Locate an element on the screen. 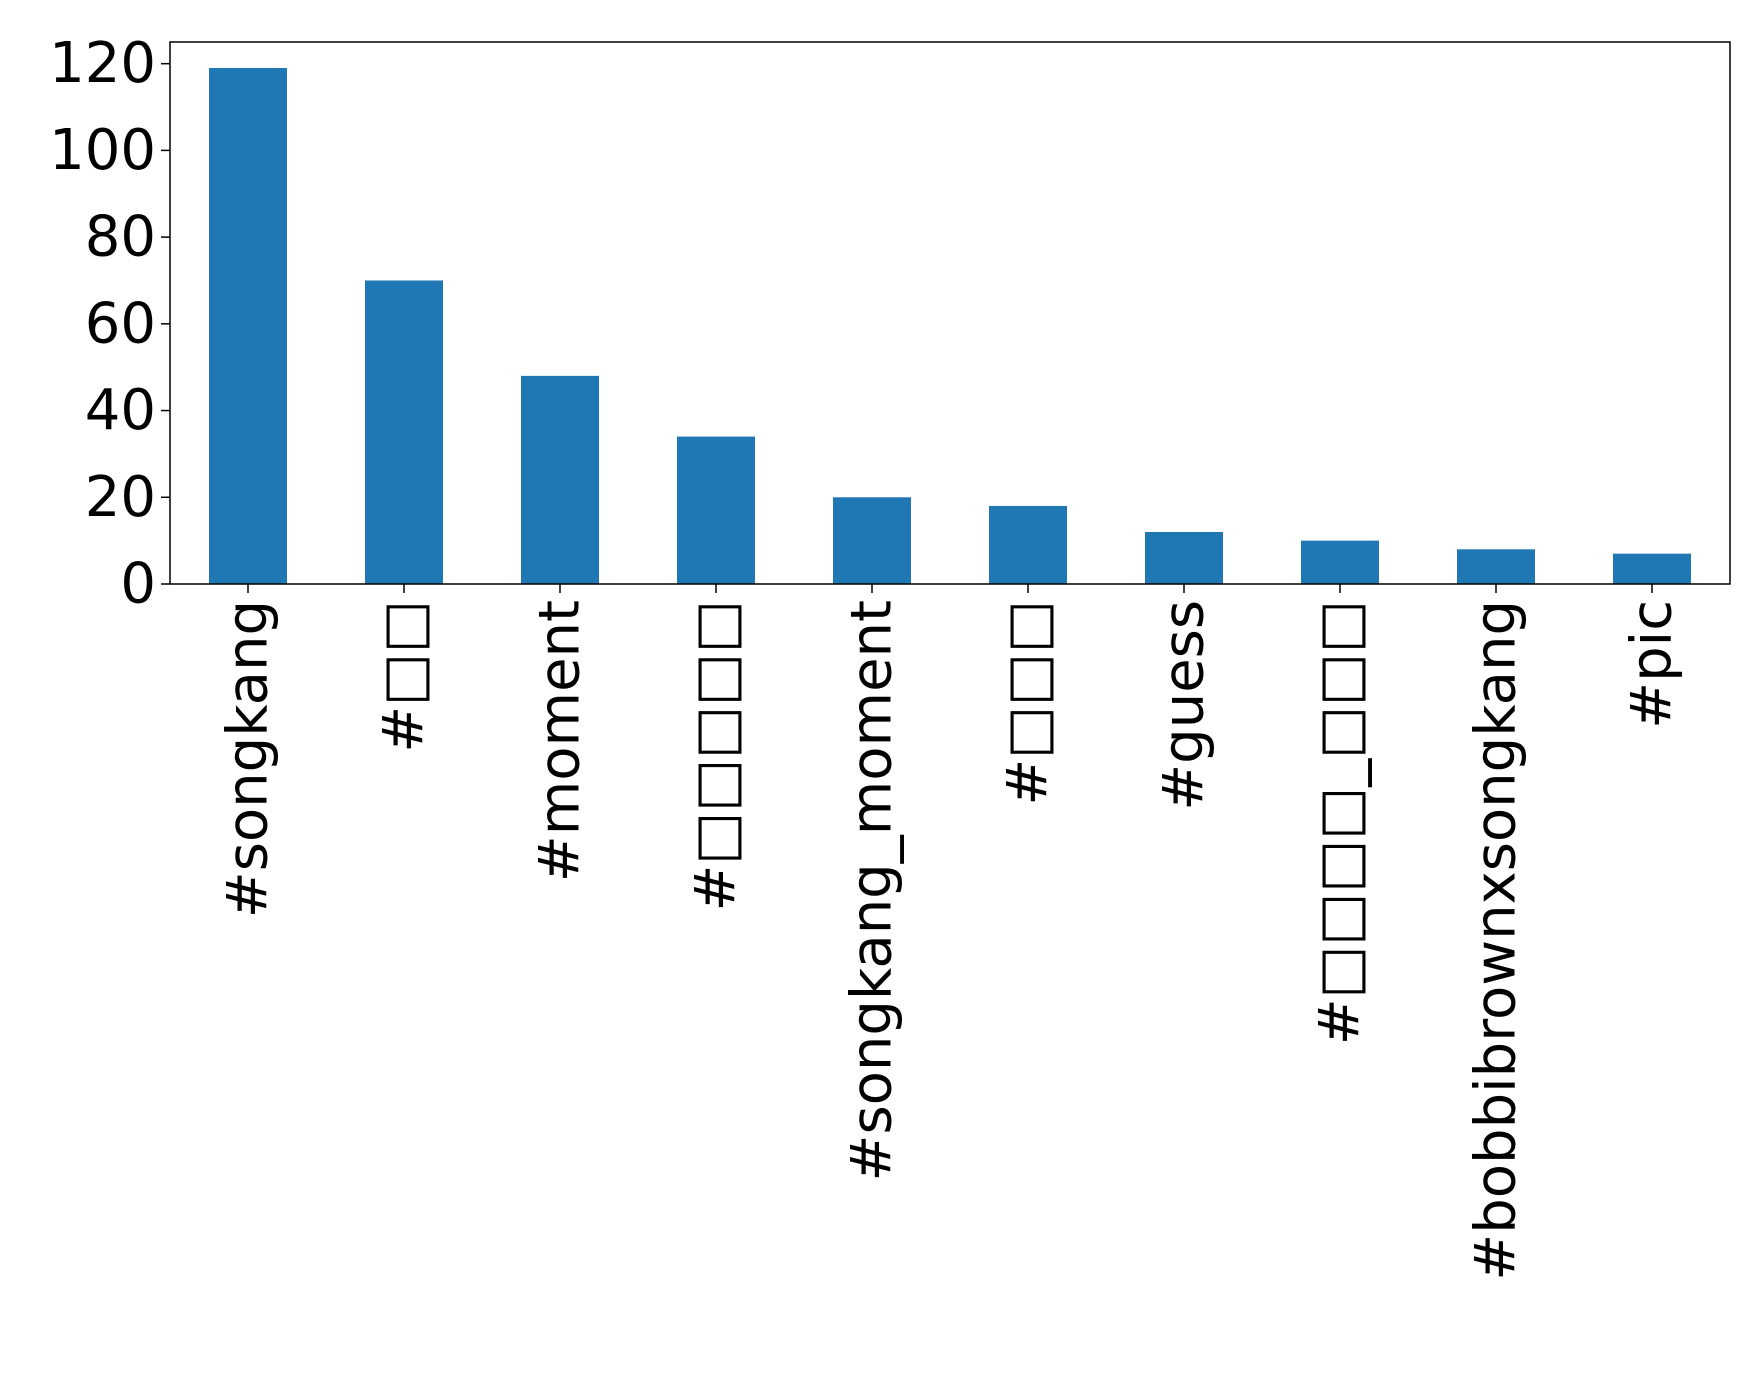 The height and width of the screenshot is (1389, 1758). y-tick-label-0: 0 is located at coordinates (138, 584).